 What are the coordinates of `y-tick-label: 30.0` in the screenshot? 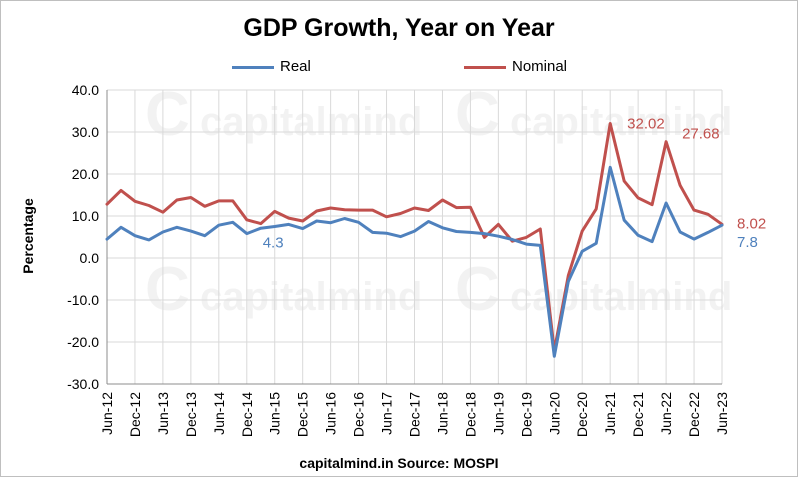 It's located at (85, 132).